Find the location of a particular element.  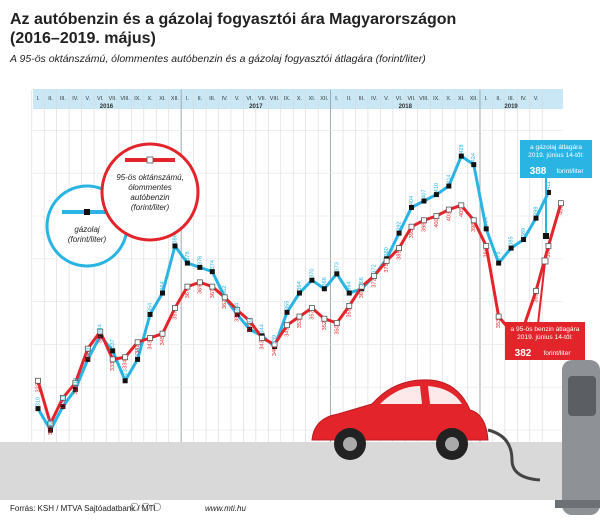

data-label-petrol: 349 is located at coordinates (287, 331).